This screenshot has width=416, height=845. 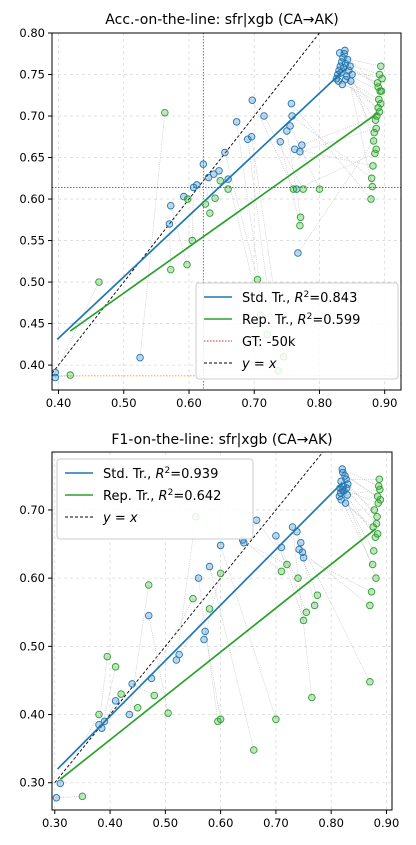 I want to click on legend-rep-label: Rep. Tr., R2=0.642, so click(x=162, y=496).